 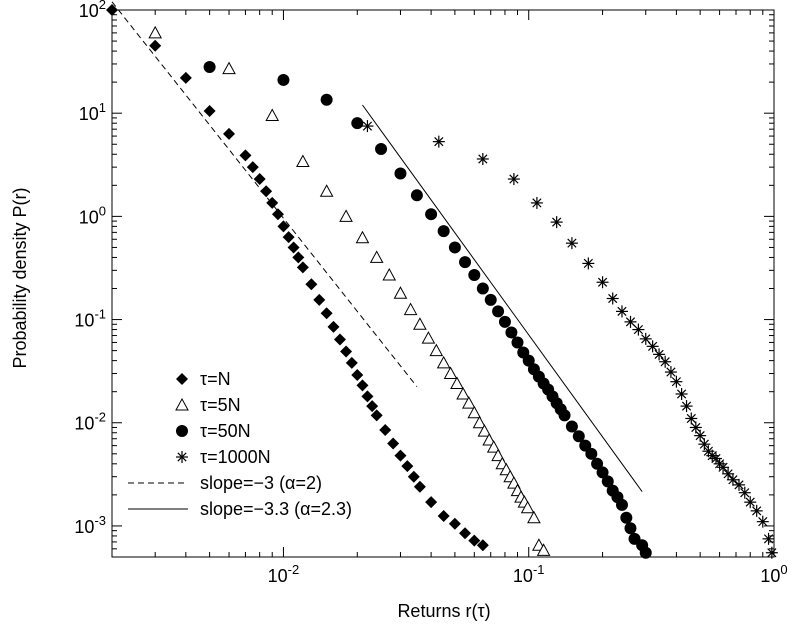 I want to click on legend-label: slope=−3.3 (α=2.3), so click(x=276, y=509).